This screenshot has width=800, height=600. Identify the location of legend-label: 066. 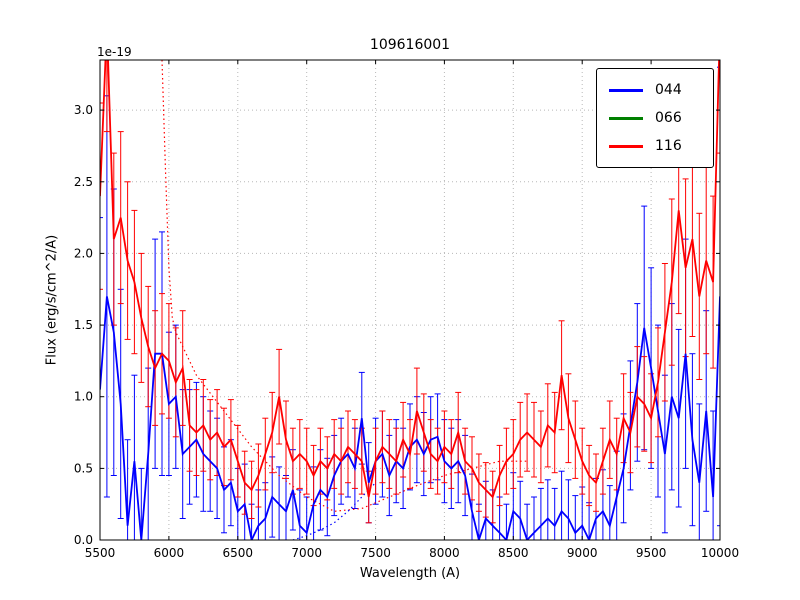
(668, 118).